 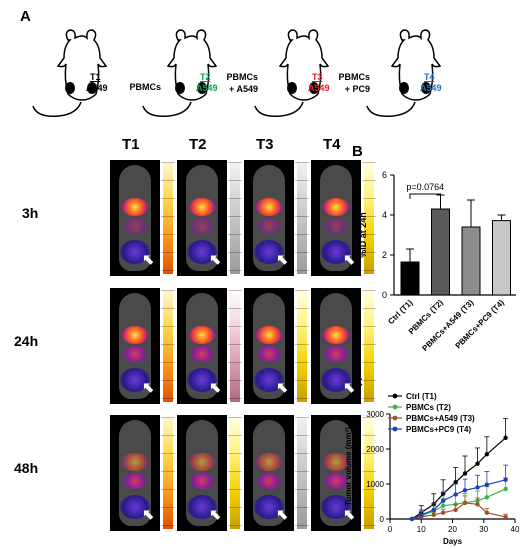 I want to click on x-tick-label: 40, so click(x=515, y=529).